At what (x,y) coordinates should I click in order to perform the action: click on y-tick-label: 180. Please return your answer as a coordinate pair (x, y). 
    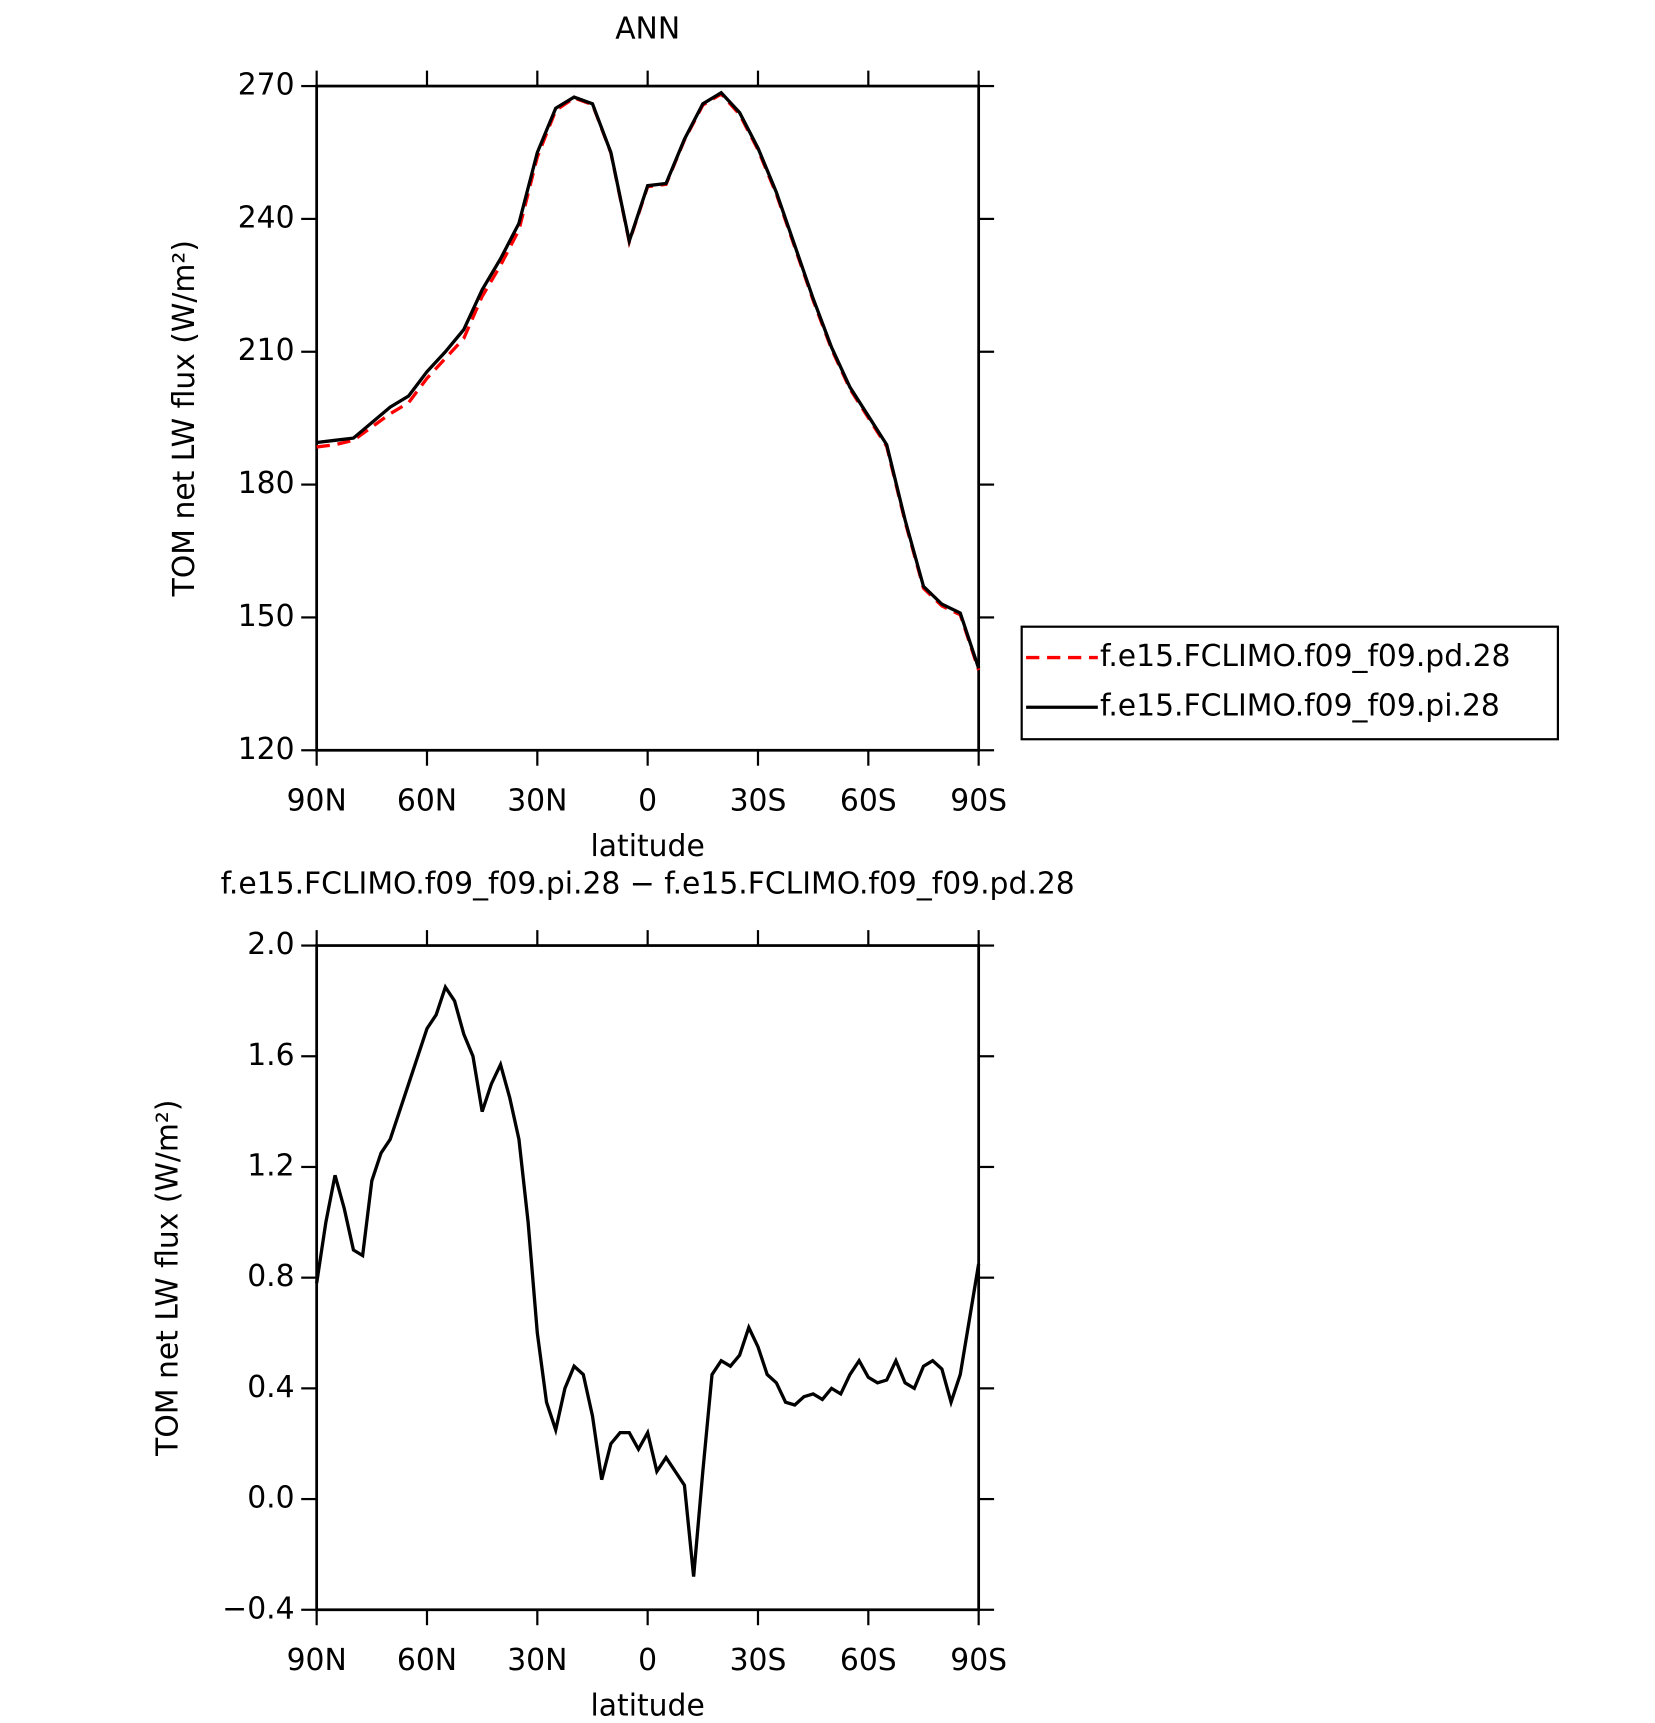
    Looking at the image, I should click on (266, 483).